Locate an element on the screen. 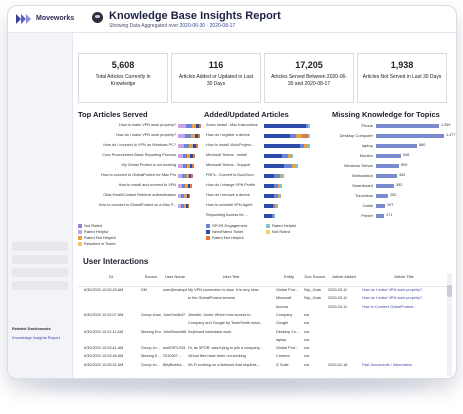 This screenshot has height=414, width=463. missing-topic-label: Monitor is located at coordinates (366, 155).